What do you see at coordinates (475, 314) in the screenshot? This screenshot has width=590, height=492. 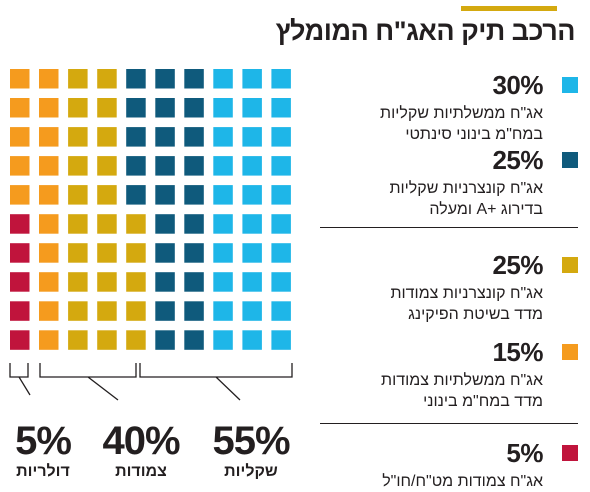 I see `legend-line: מדד בשיטת הפיקינג` at bounding box center [475, 314].